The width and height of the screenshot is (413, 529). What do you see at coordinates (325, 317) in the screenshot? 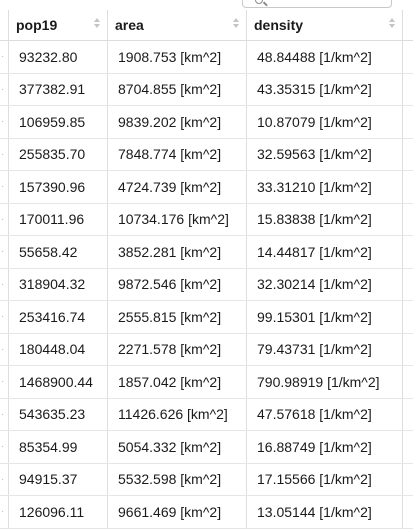
I see `cell-density: 99.15301 [1/km^2]` at bounding box center [325, 317].